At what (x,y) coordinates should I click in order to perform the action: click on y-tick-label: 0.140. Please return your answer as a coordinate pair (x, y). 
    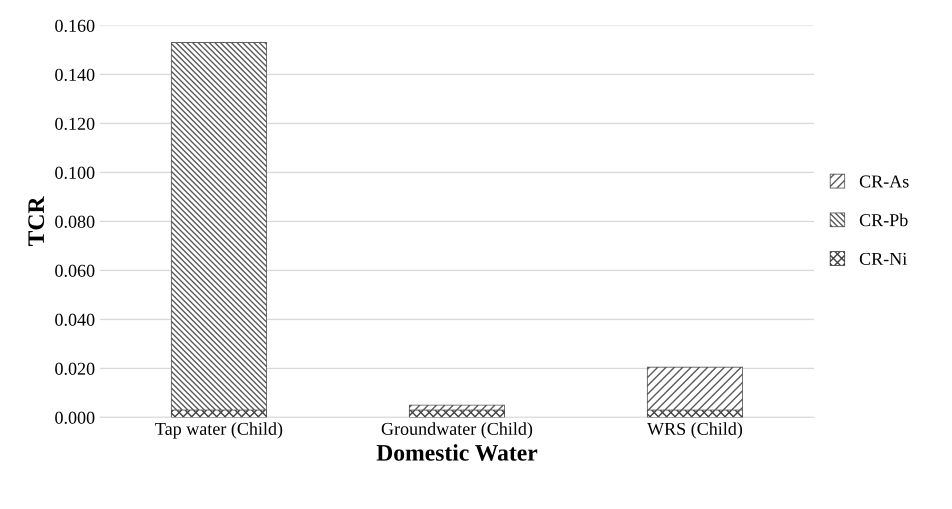
    Looking at the image, I should click on (74, 74).